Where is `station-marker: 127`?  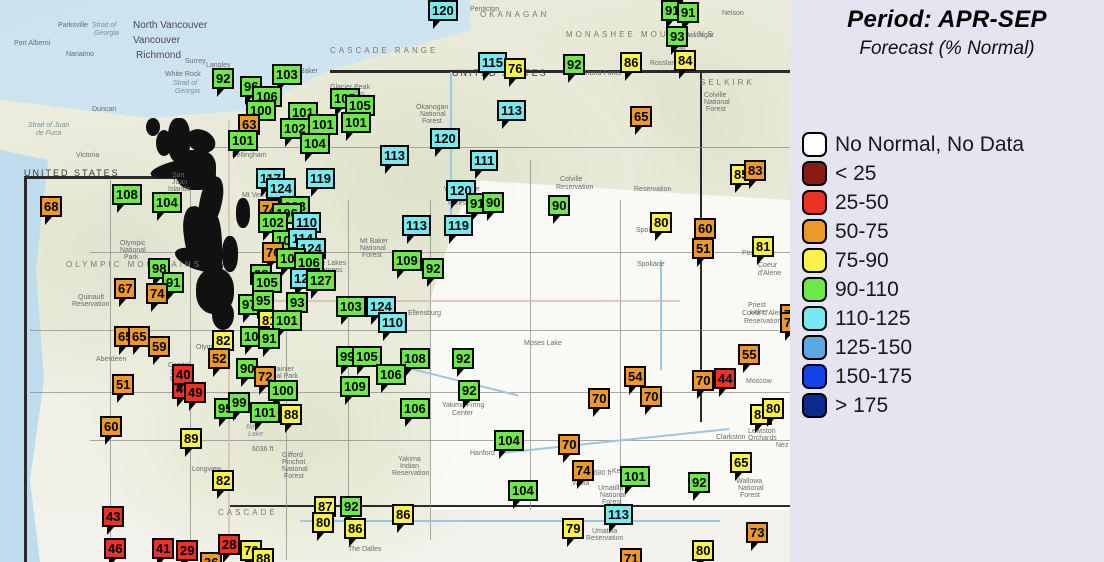
station-marker: 127 is located at coordinates (321, 284).